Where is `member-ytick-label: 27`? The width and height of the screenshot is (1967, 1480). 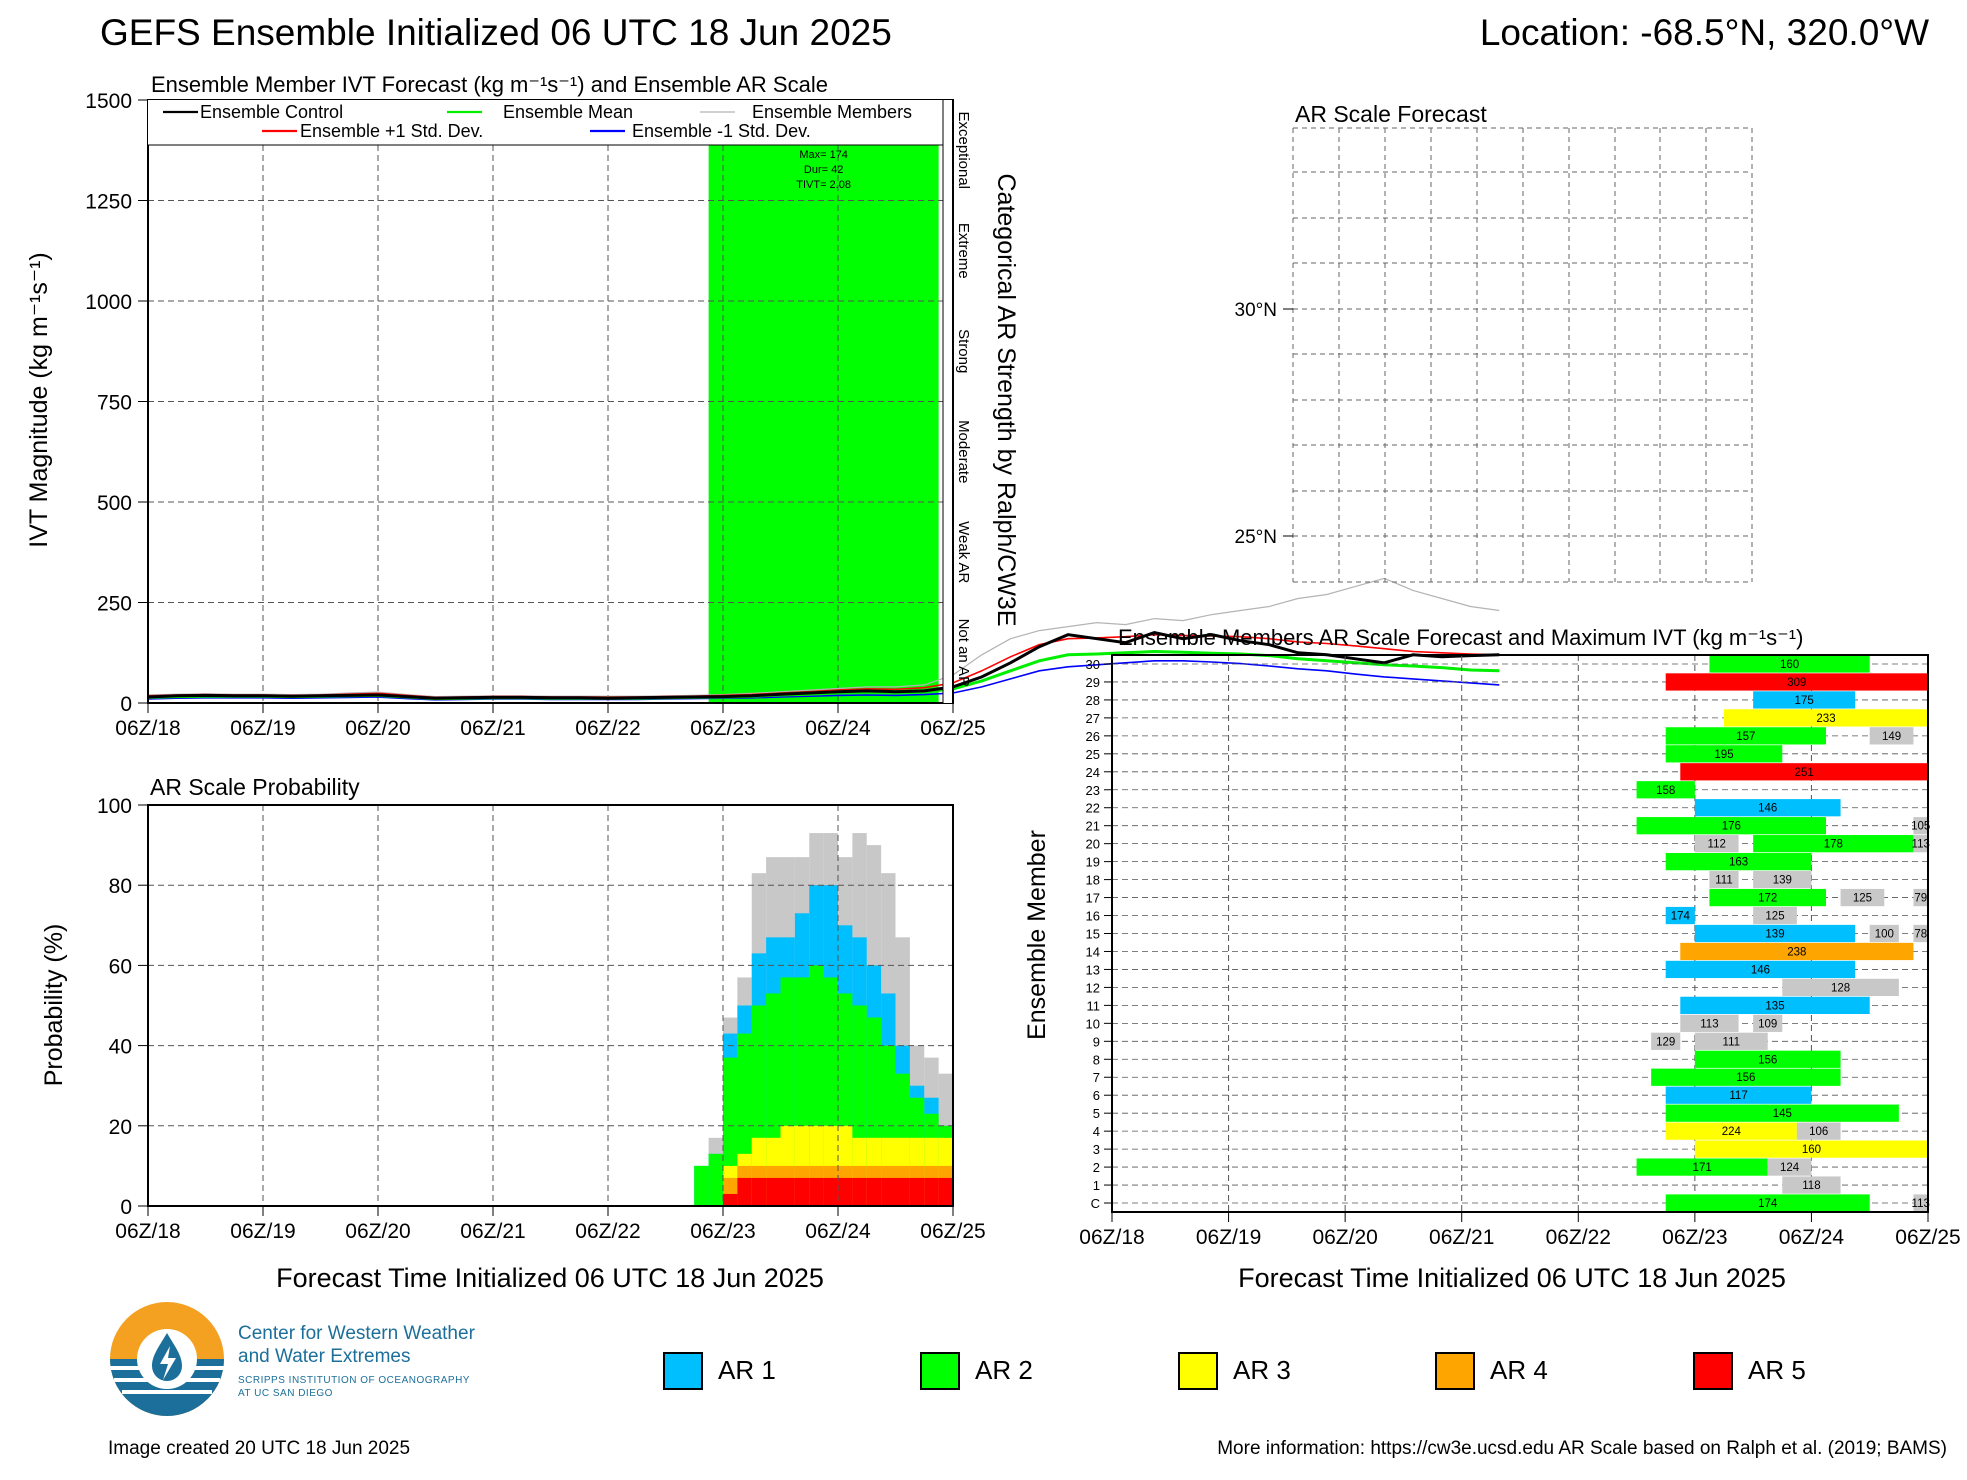 member-ytick-label: 27 is located at coordinates (1093, 718).